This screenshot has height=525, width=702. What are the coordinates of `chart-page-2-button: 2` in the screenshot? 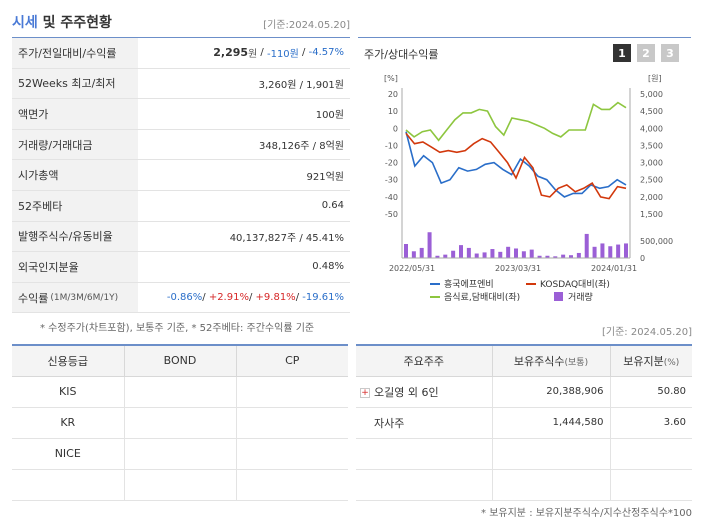 It's located at (646, 53).